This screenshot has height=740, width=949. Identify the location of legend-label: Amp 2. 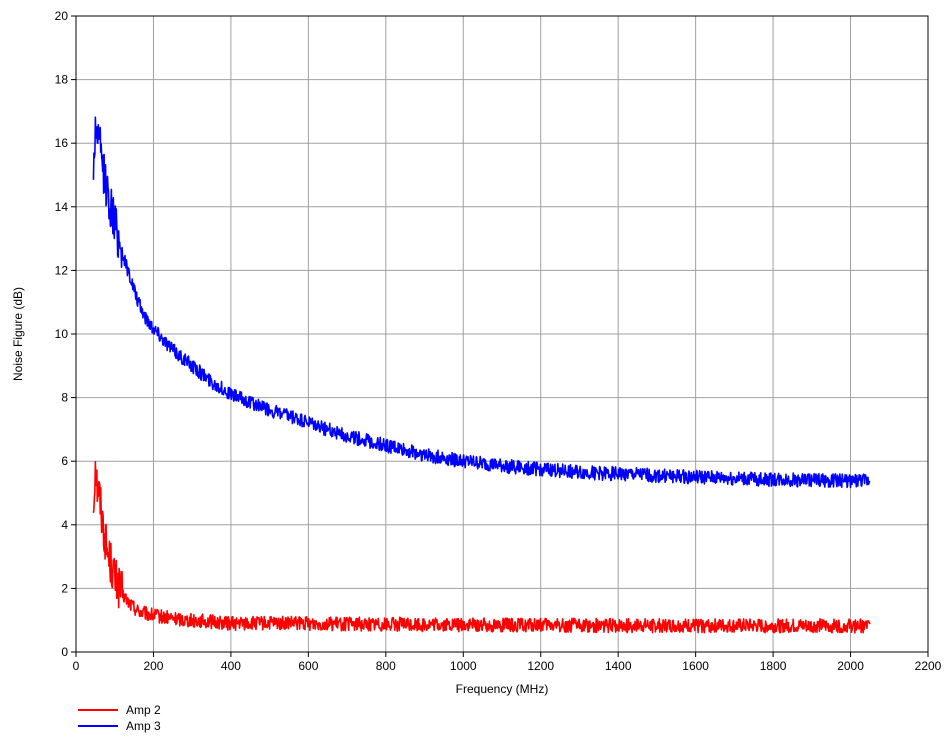
(143, 710).